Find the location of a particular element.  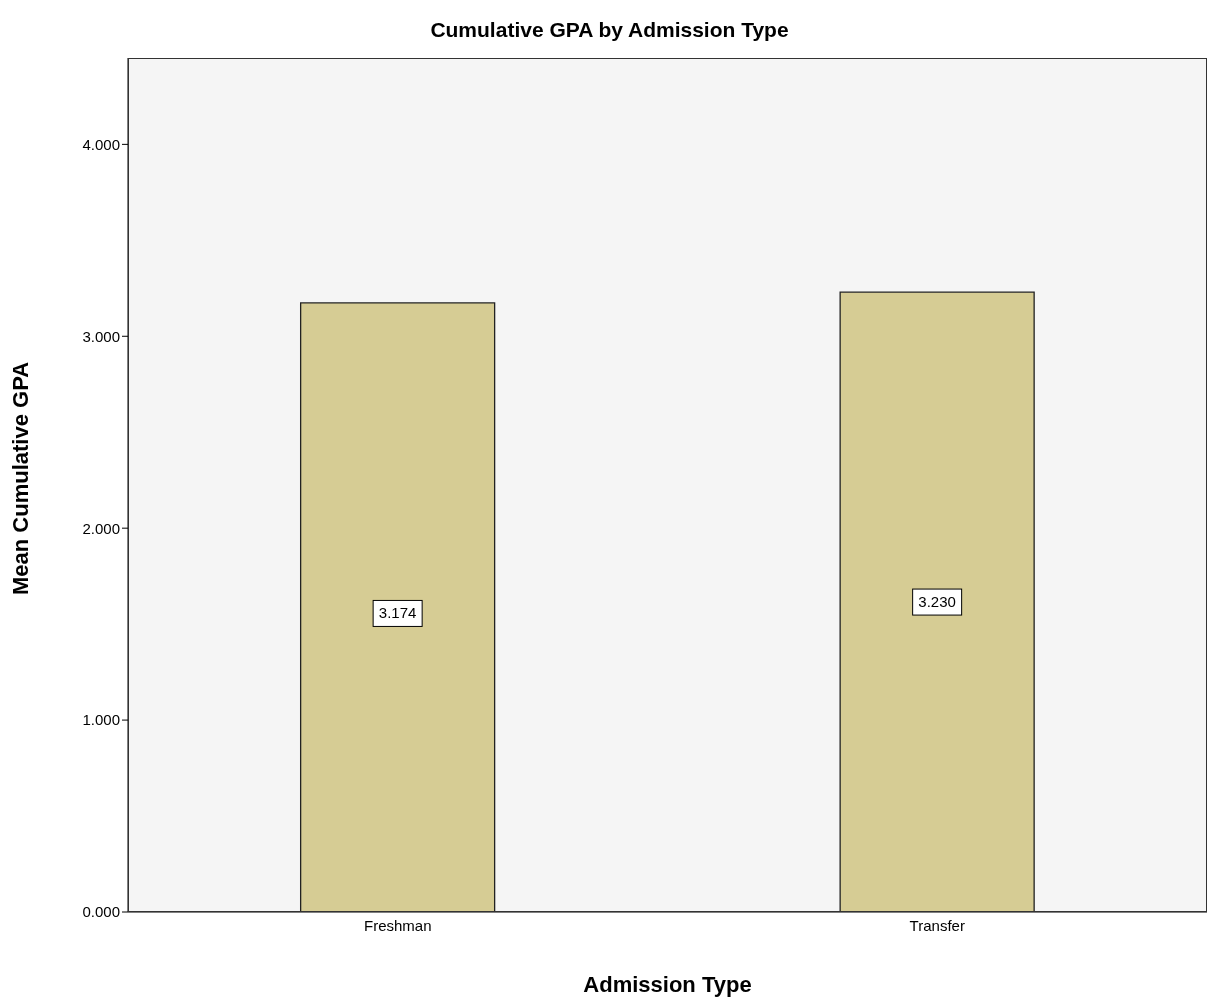

y-tick-label: 3.000 is located at coordinates (101, 336).